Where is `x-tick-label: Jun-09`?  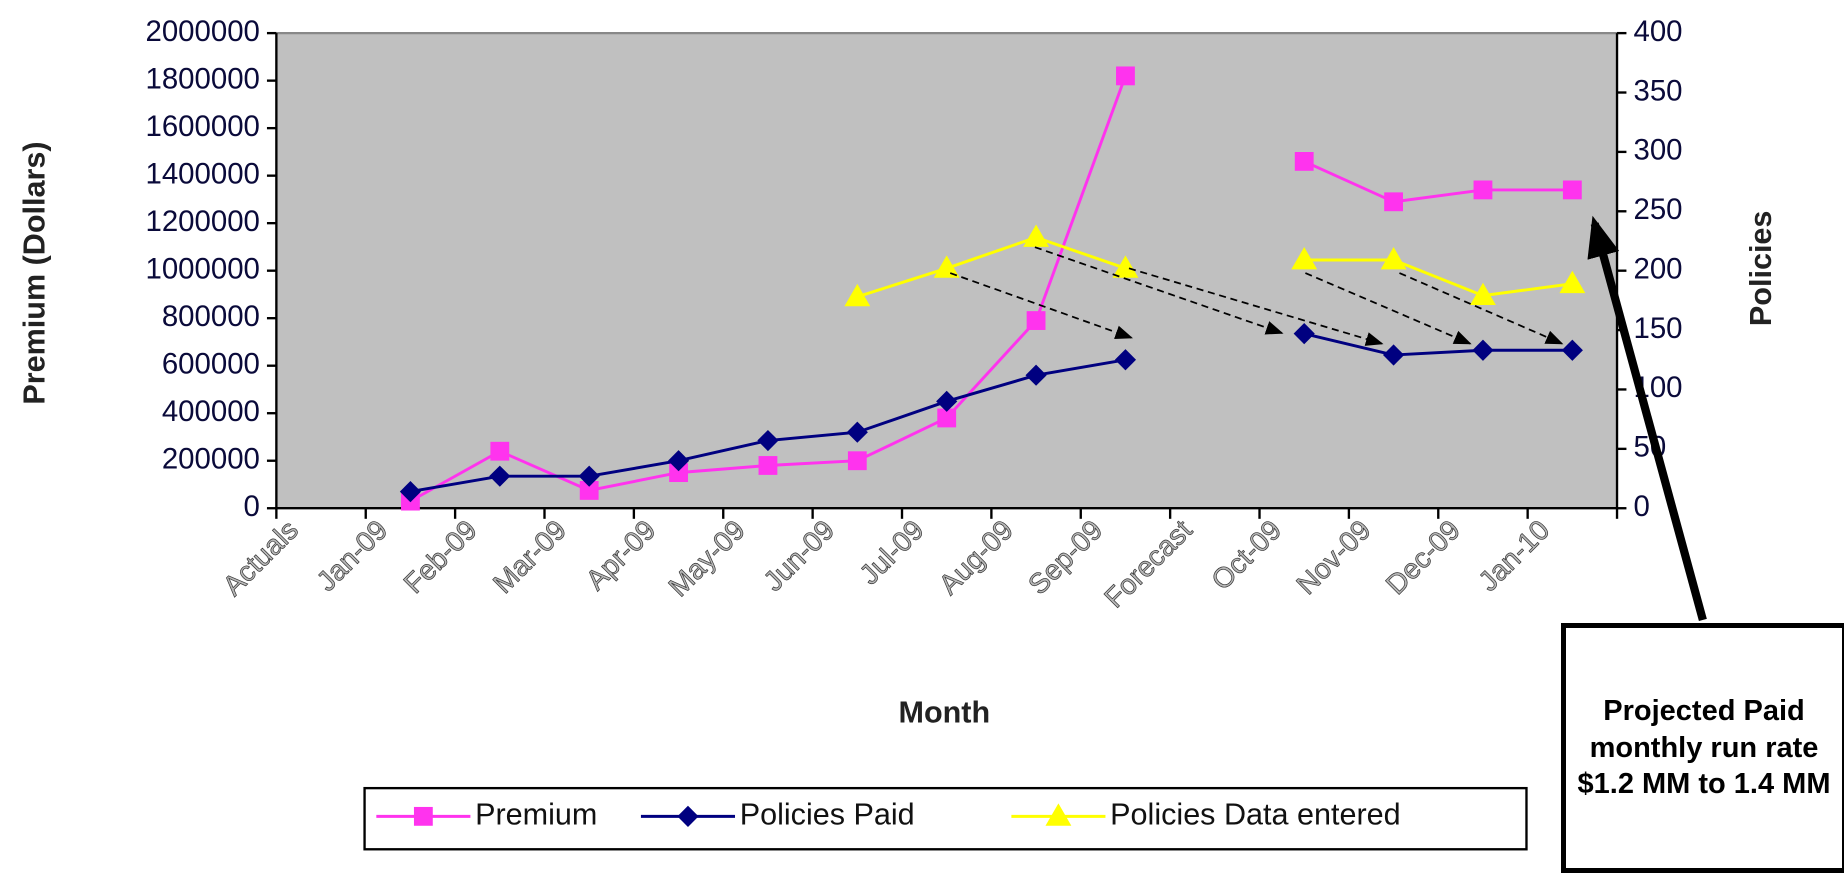 x-tick-label: Jun-09 is located at coordinates (799, 555).